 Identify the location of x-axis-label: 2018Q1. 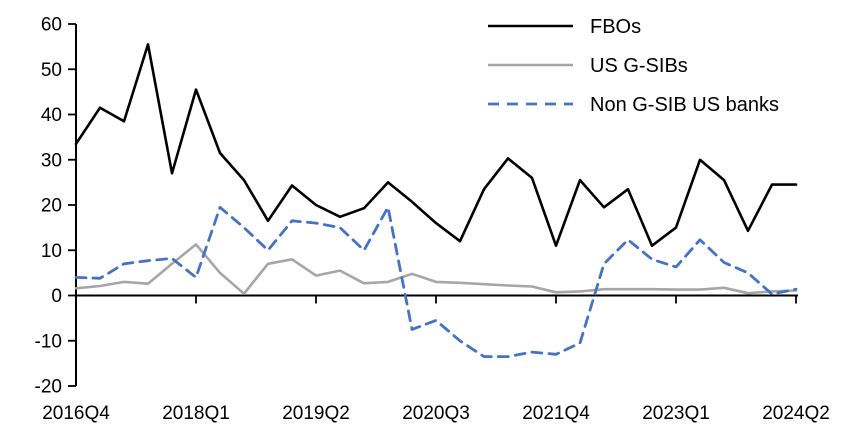
(196, 413).